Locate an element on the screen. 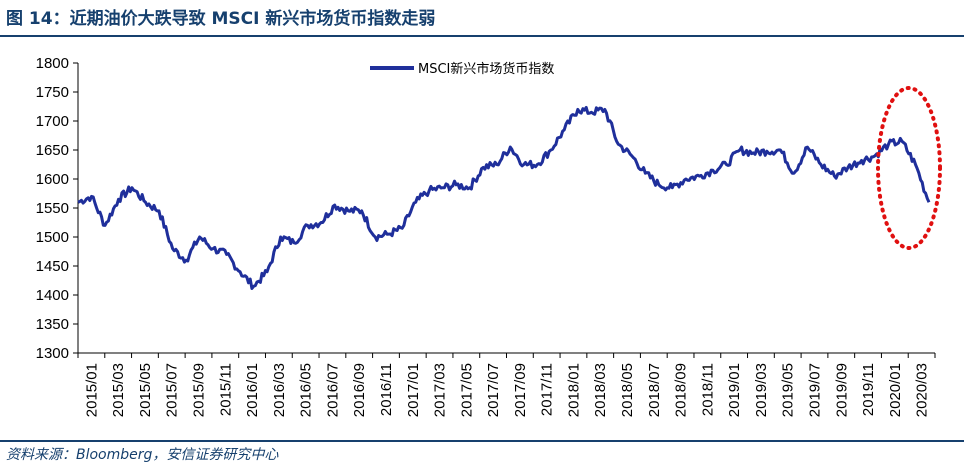 This screenshot has width=964, height=467. x-tick-label: 2016/05 is located at coordinates (306, 390).